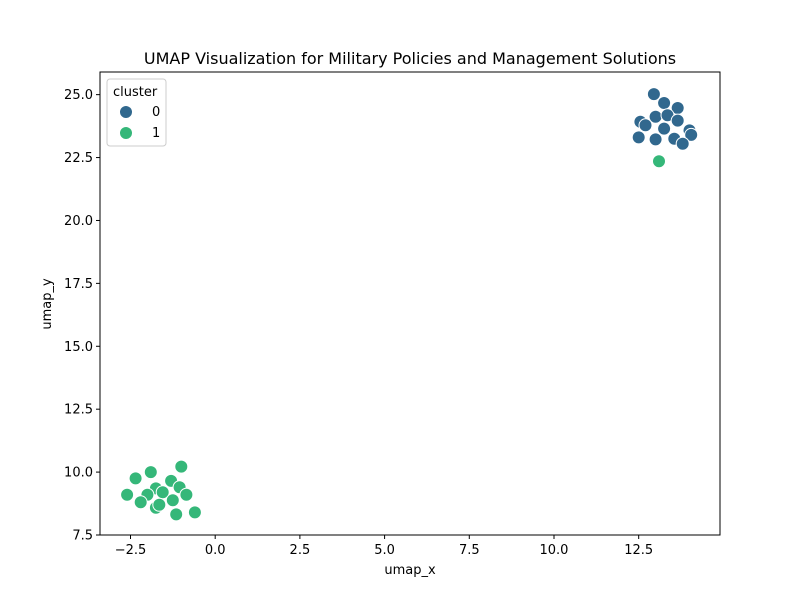 The width and height of the screenshot is (800, 600). Describe the element at coordinates (78, 473) in the screenshot. I see `y-tick-label: 10.0` at that location.